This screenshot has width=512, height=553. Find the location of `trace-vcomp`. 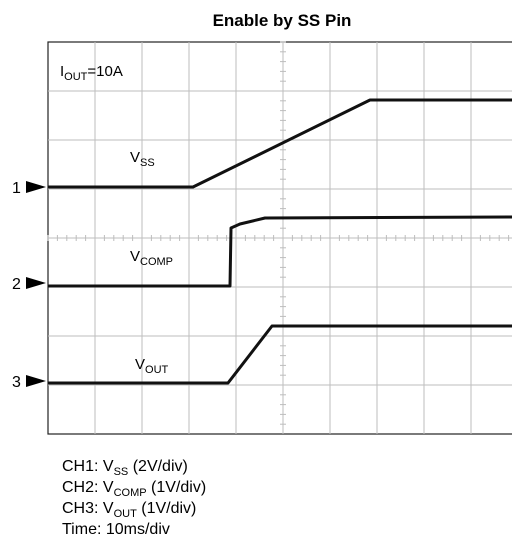

trace-vcomp is located at coordinates (280, 251).